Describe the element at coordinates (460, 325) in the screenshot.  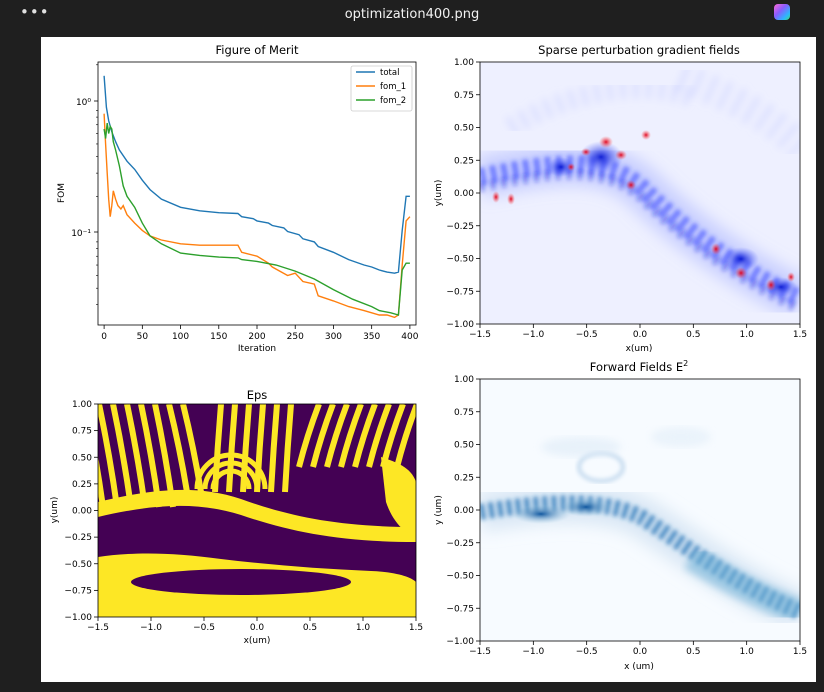
I see `gradient-ytick-label: −1.00` at that location.